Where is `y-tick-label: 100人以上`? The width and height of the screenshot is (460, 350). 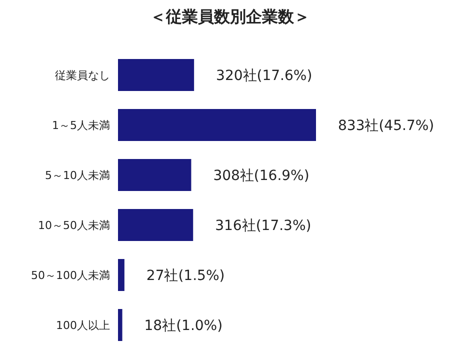 y-tick-label: 100人以上 is located at coordinates (83, 325).